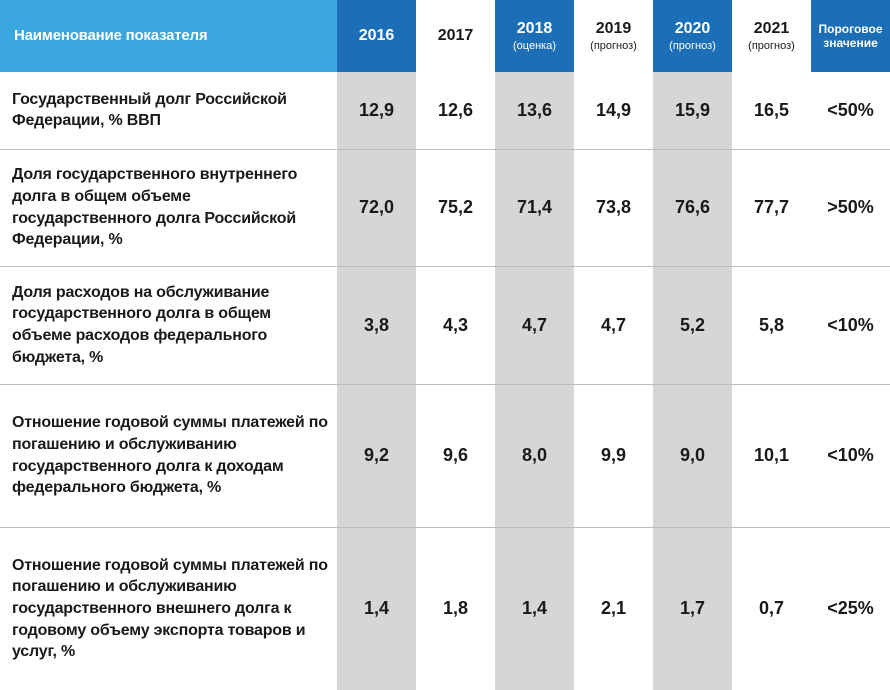  Describe the element at coordinates (771, 208) in the screenshot. I see `table-cell: 77,7` at that location.